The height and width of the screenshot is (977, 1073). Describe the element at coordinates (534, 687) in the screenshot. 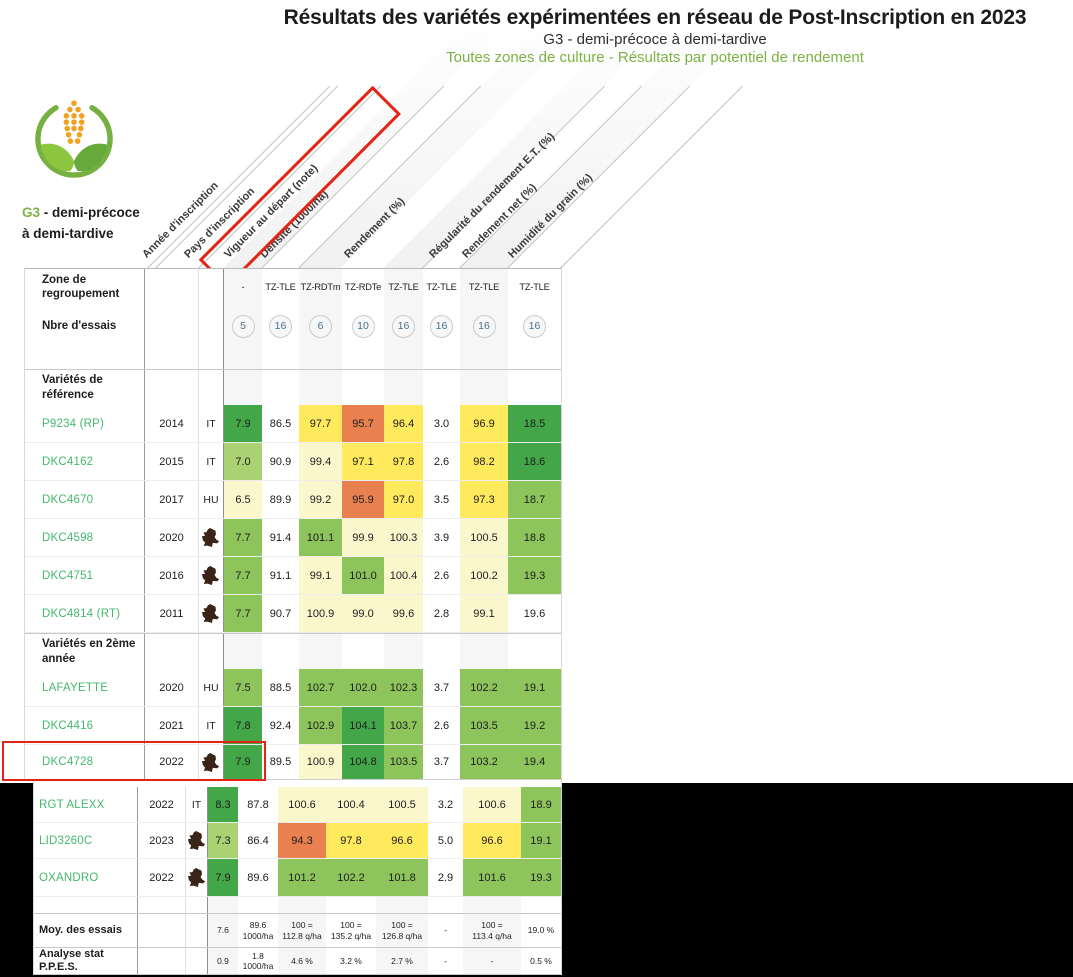

I see `data-cell: 19.1` at that location.